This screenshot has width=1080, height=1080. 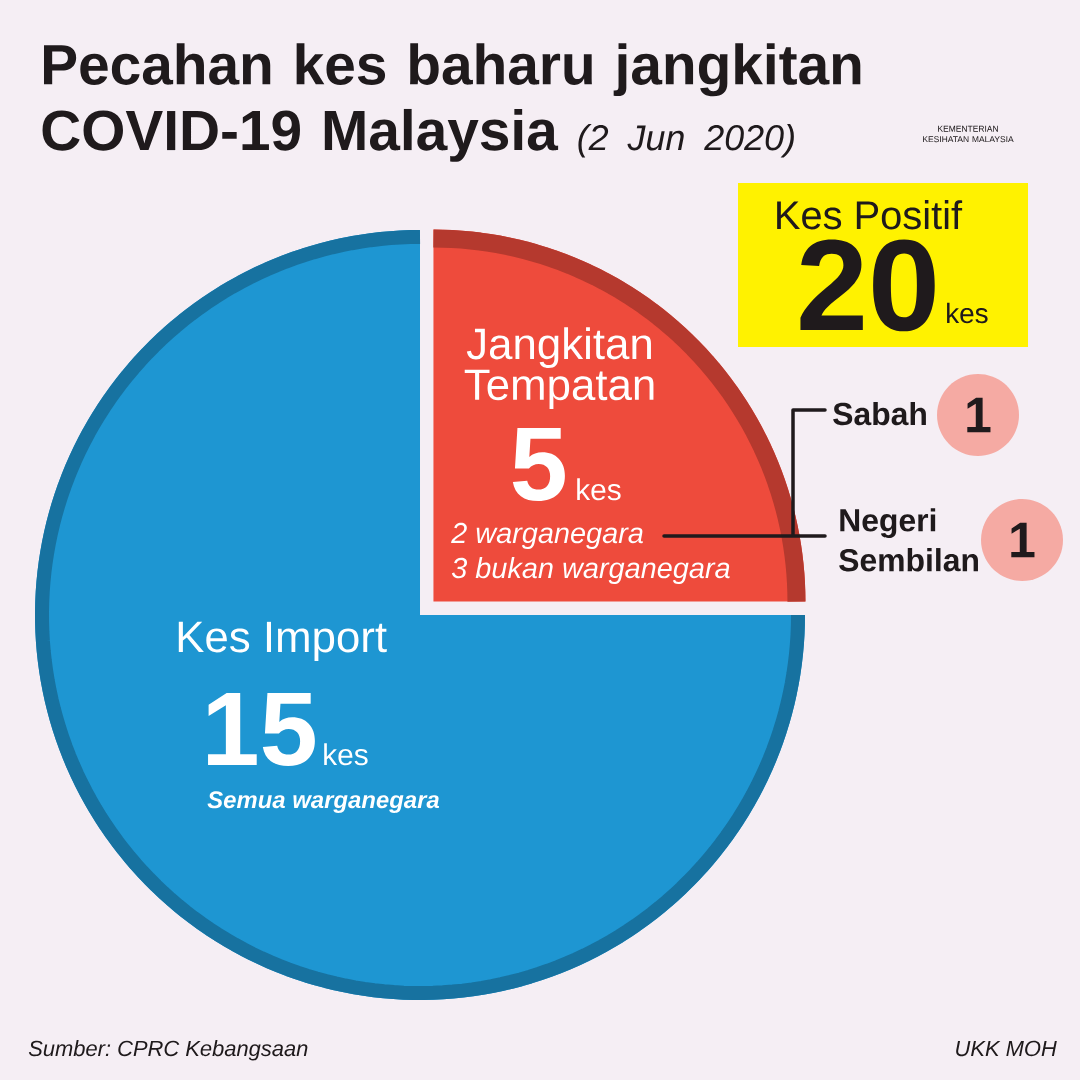 What do you see at coordinates (870, 215) in the screenshot?
I see `text: Kes Positif` at bounding box center [870, 215].